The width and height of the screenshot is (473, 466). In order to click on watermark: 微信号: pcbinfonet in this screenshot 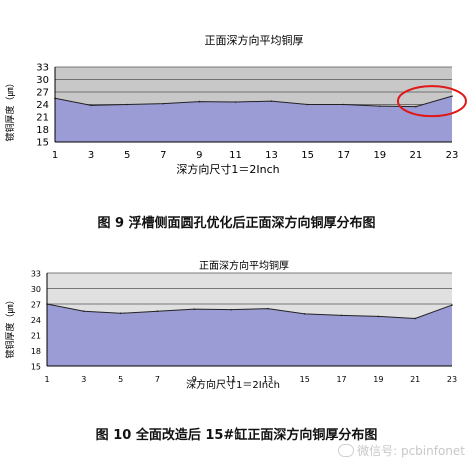, I will do `click(401, 450)`.